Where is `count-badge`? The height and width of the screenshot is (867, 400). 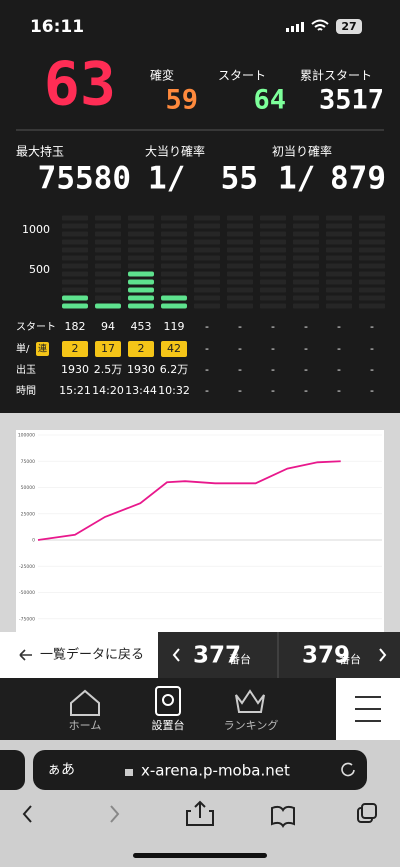
count-badge is located at coordinates (75, 349).